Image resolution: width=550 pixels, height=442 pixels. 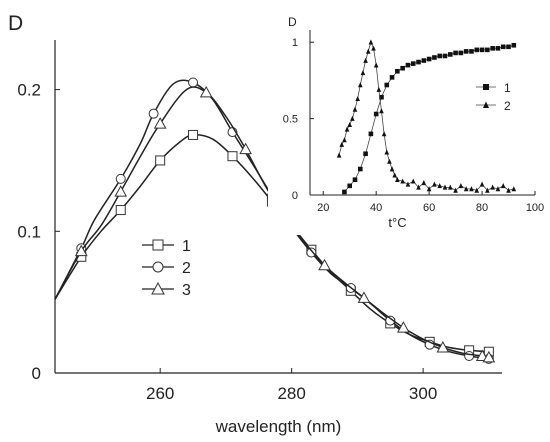 What do you see at coordinates (295, 196) in the screenshot?
I see `inset-y-tick-label: 0` at bounding box center [295, 196].